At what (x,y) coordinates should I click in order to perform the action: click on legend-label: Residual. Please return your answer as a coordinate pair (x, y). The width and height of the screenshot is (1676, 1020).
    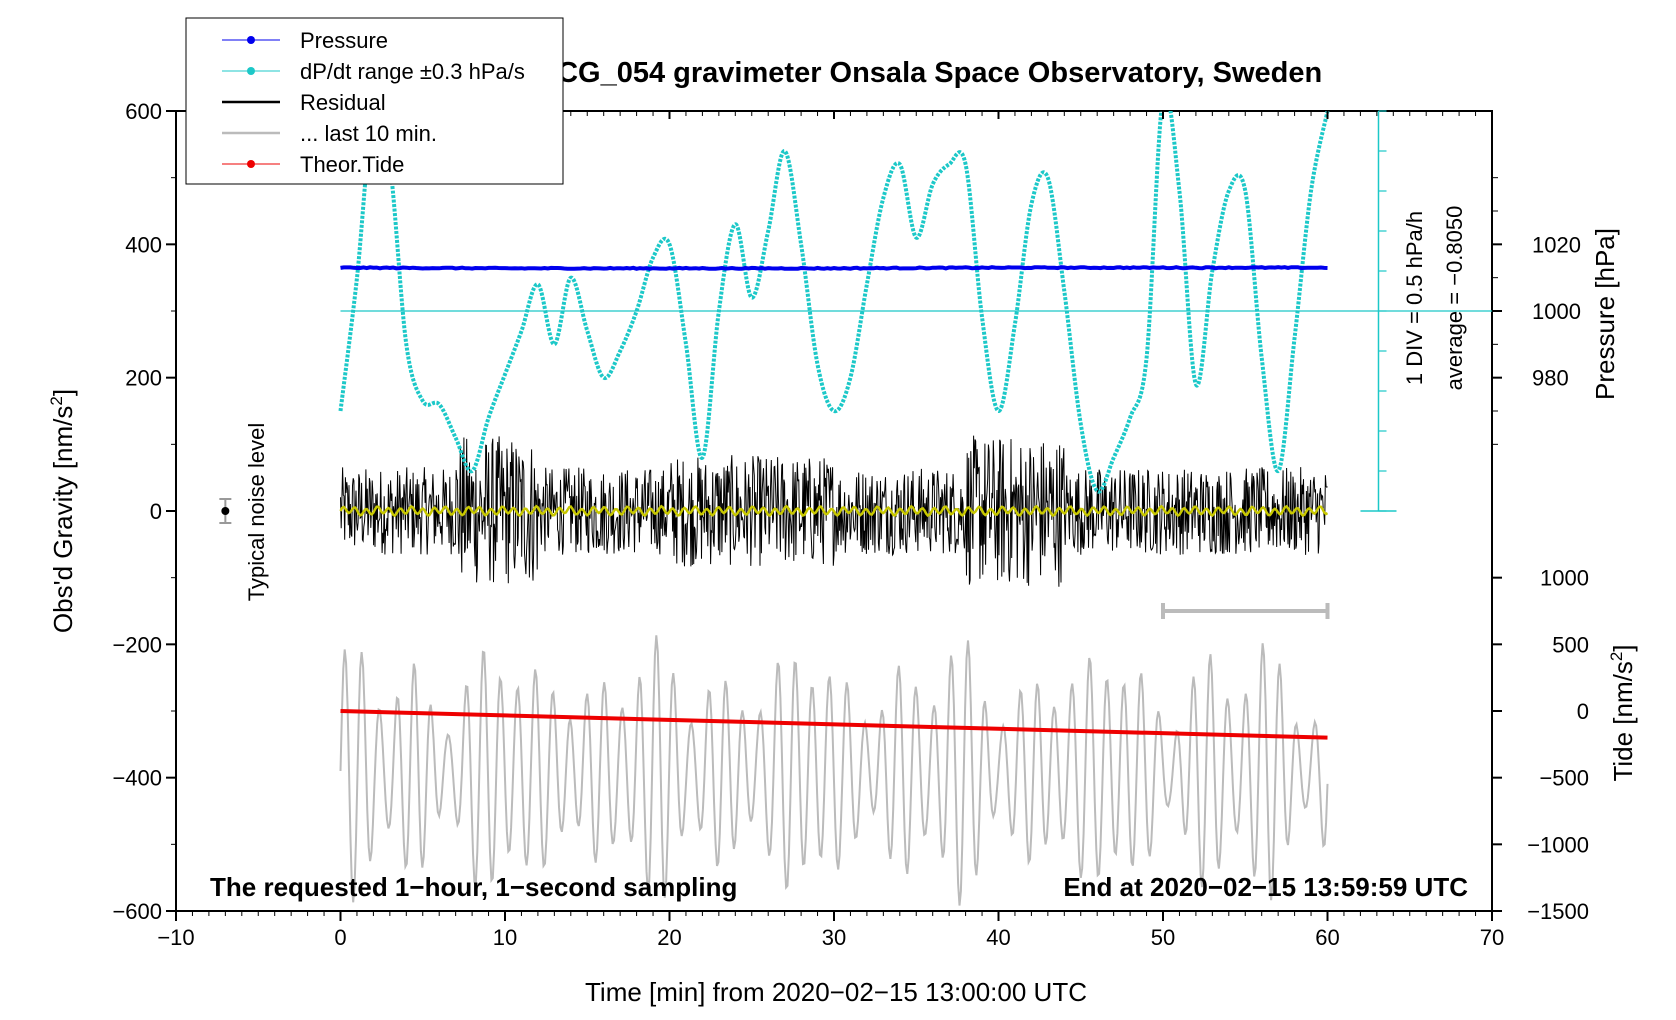
    Looking at the image, I should click on (343, 102).